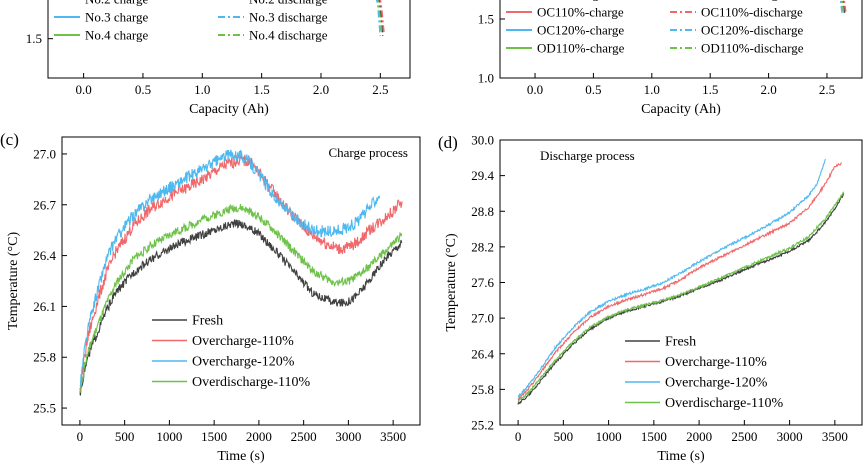 Image resolution: width=865 pixels, height=466 pixels. I want to click on legend-label: Fresh-charge, so click(571, 1).